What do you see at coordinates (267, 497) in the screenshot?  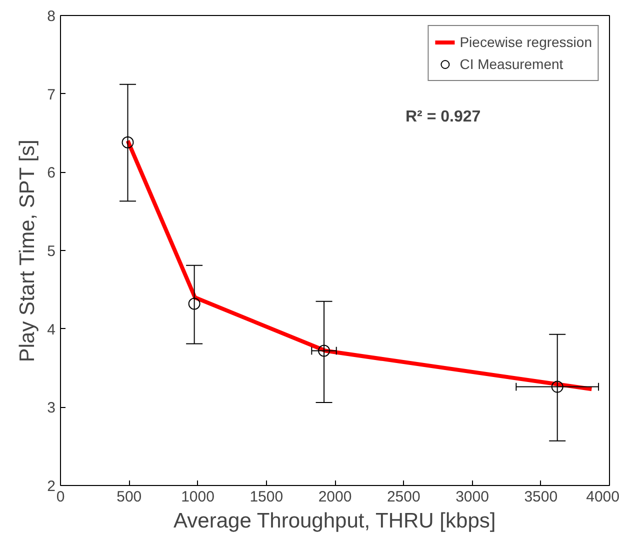 I see `x-tick-label: 1500` at bounding box center [267, 497].